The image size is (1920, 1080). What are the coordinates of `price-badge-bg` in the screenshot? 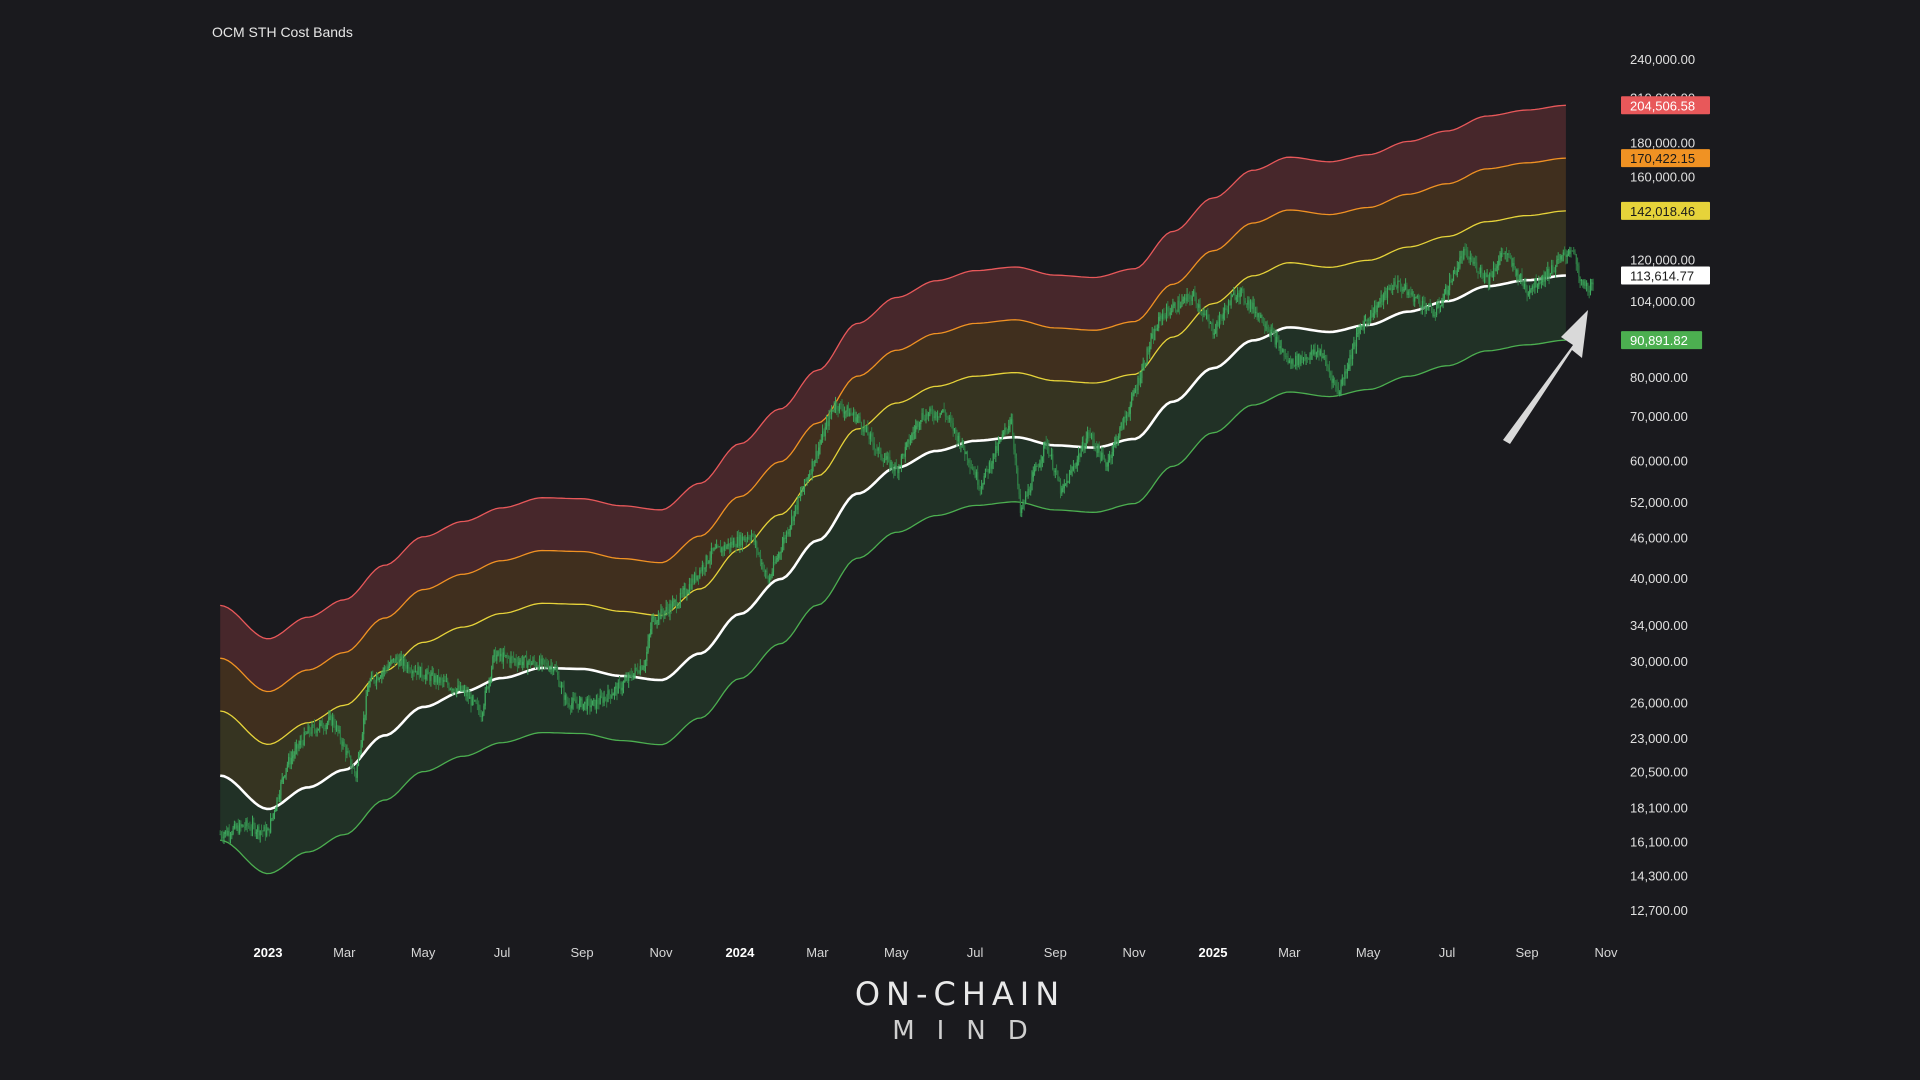 It's located at (1665, 158).